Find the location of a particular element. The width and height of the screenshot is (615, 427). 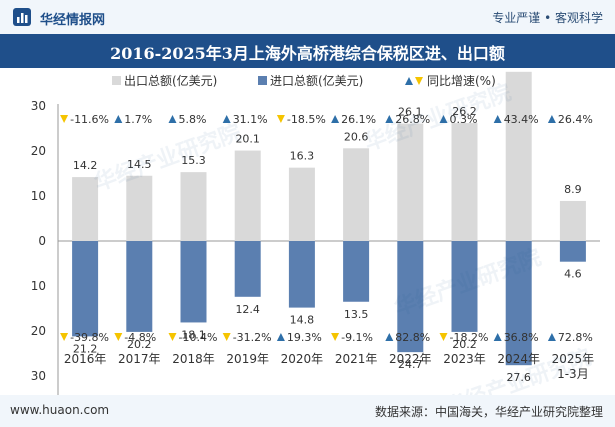

import-growth-label: 19.3% is located at coordinates (304, 337).